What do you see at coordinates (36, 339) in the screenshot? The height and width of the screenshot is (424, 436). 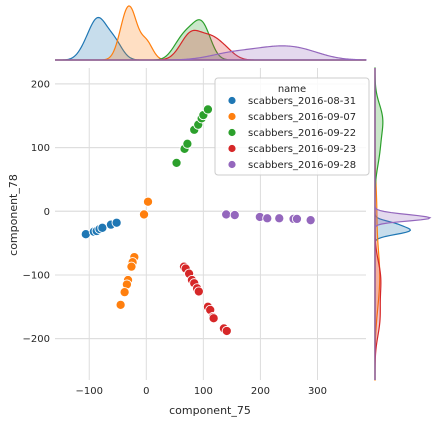 I see `y-tick-label: −200` at bounding box center [36, 339].